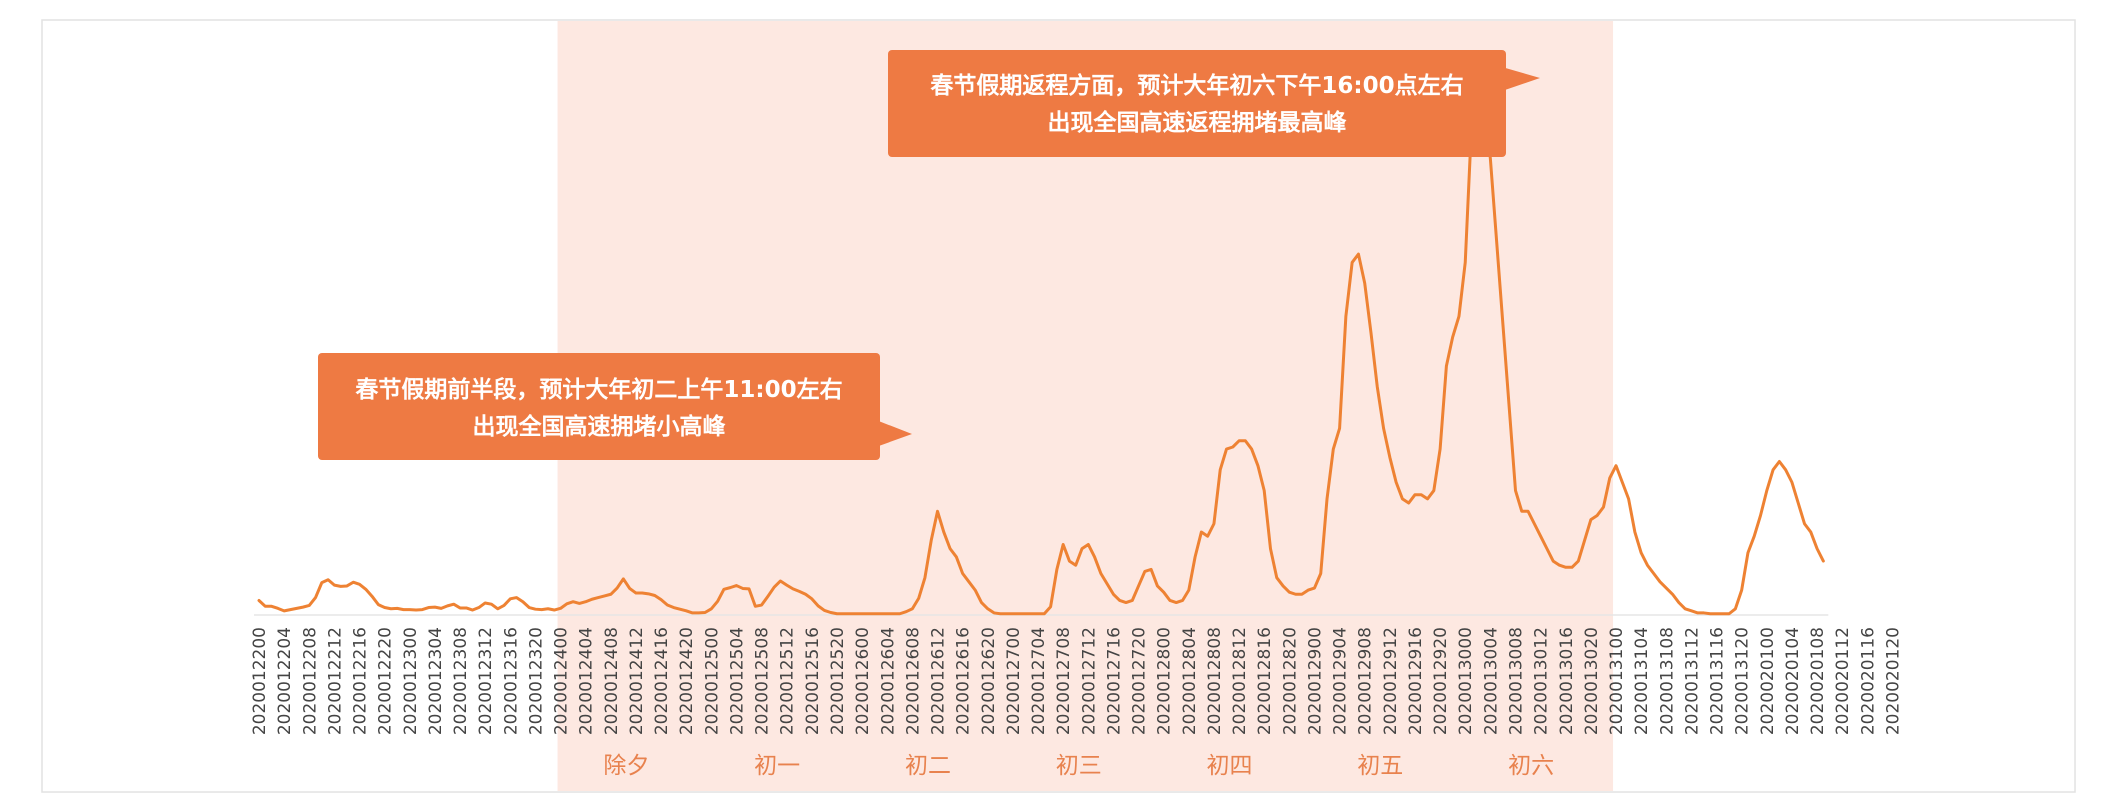 The width and height of the screenshot is (2118, 804). Describe the element at coordinates (1491, 681) in the screenshot. I see `x-tick-label: 2020013004` at that location.